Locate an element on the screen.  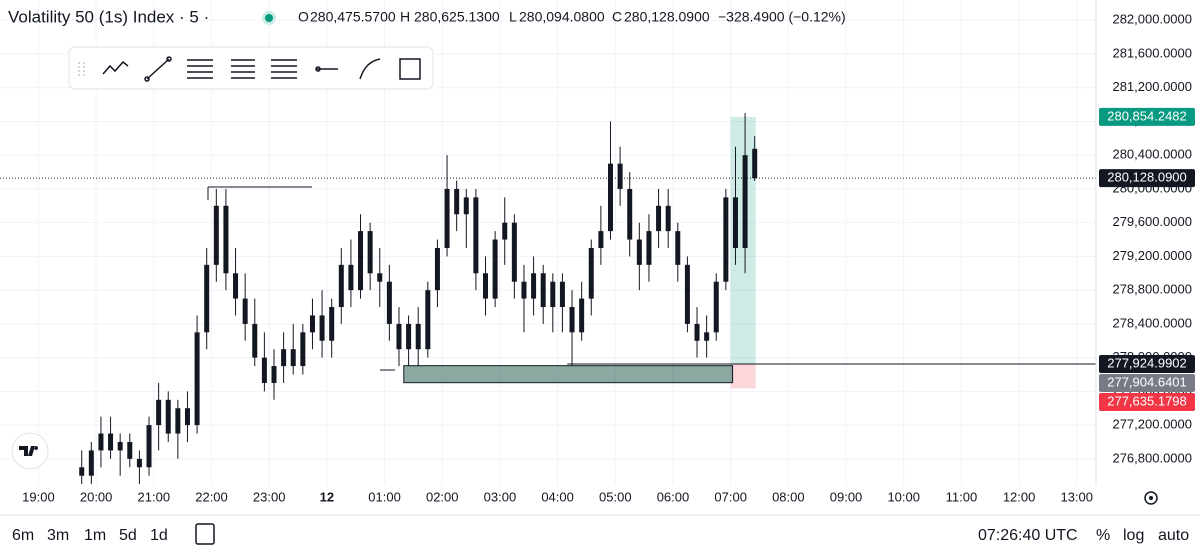
calendar-icon is located at coordinates (205, 534).